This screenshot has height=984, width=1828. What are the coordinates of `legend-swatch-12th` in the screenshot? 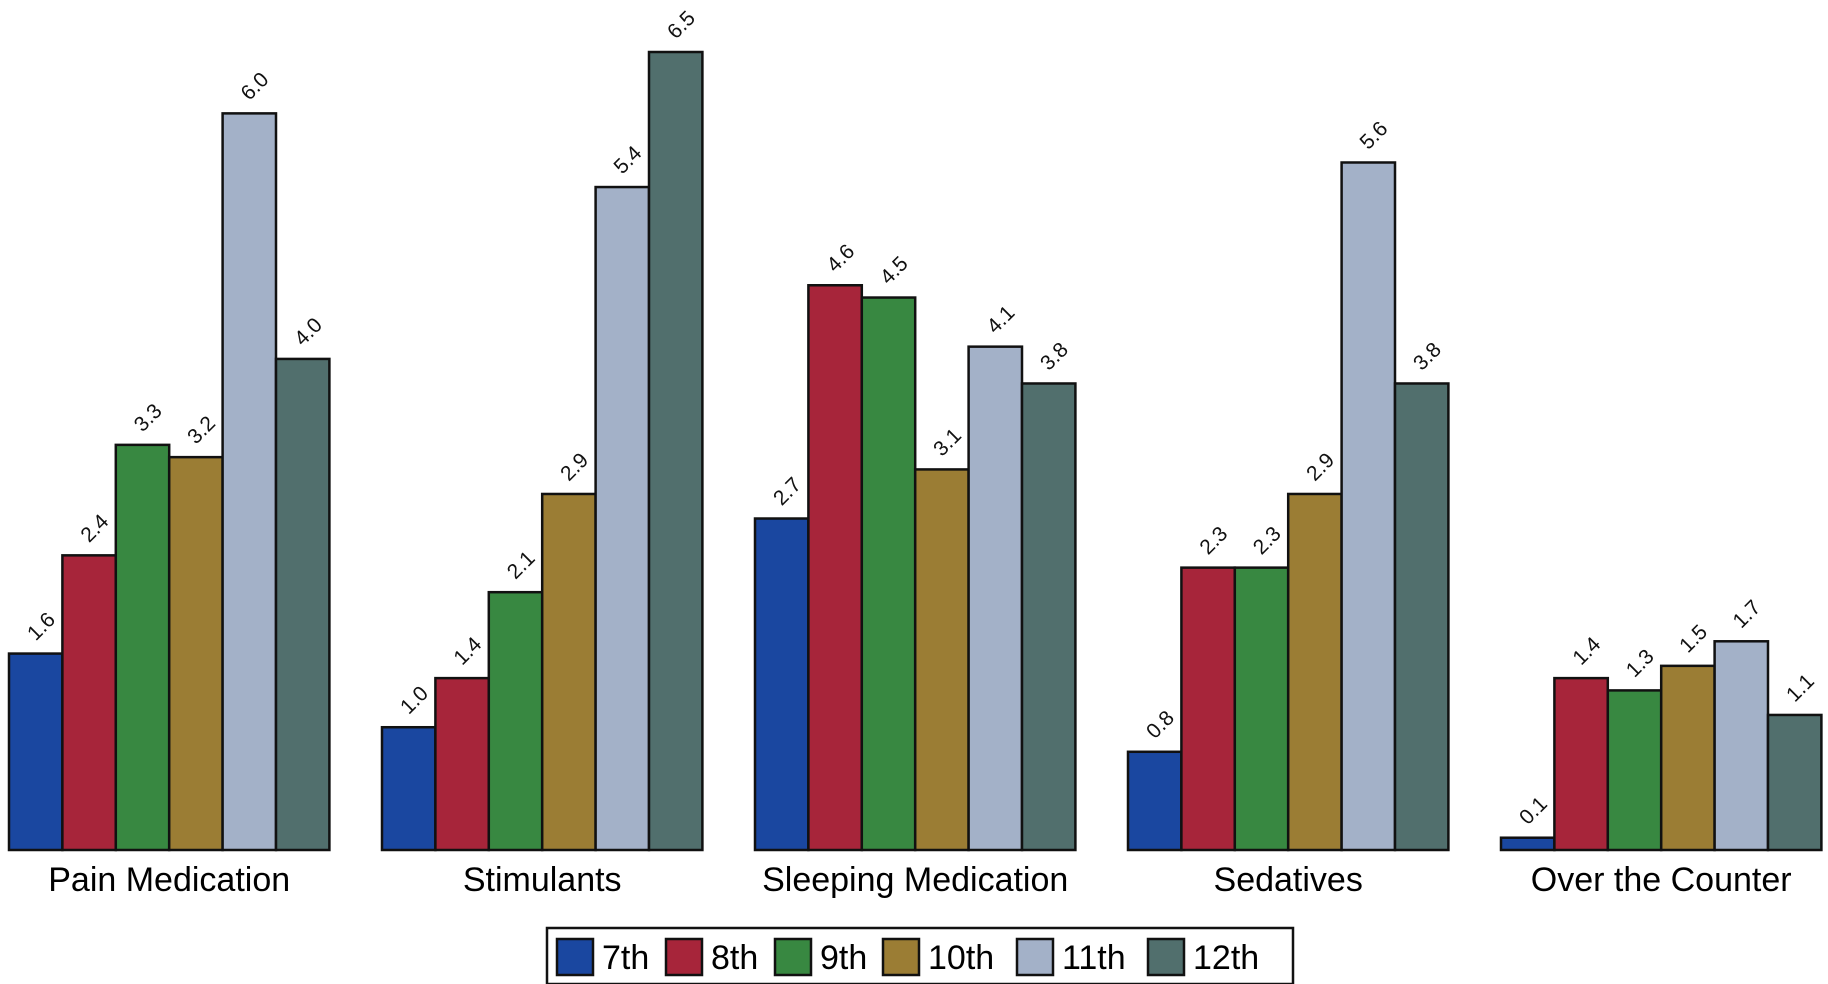 It's located at (1166, 957).